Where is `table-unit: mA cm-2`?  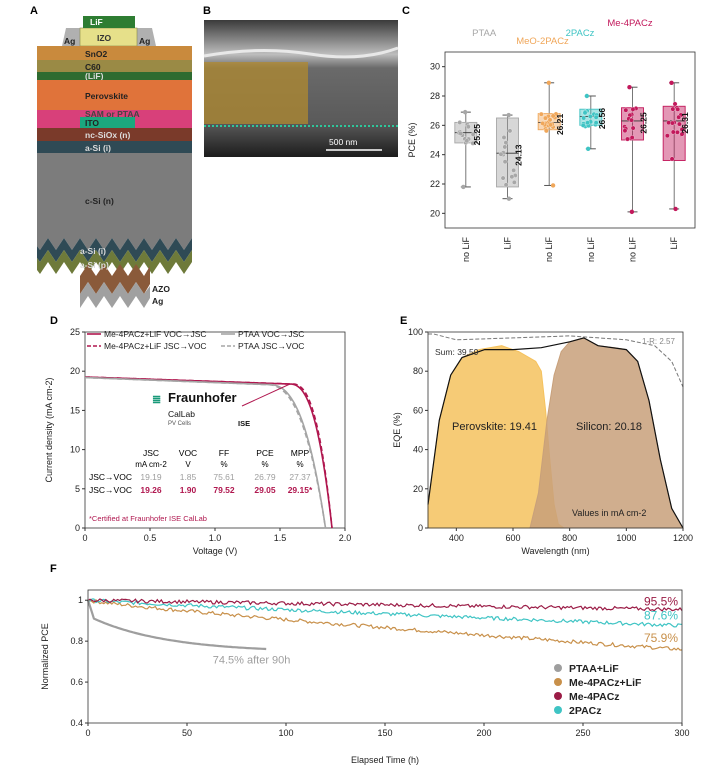
table-unit: mA cm-2 is located at coordinates (151, 464).